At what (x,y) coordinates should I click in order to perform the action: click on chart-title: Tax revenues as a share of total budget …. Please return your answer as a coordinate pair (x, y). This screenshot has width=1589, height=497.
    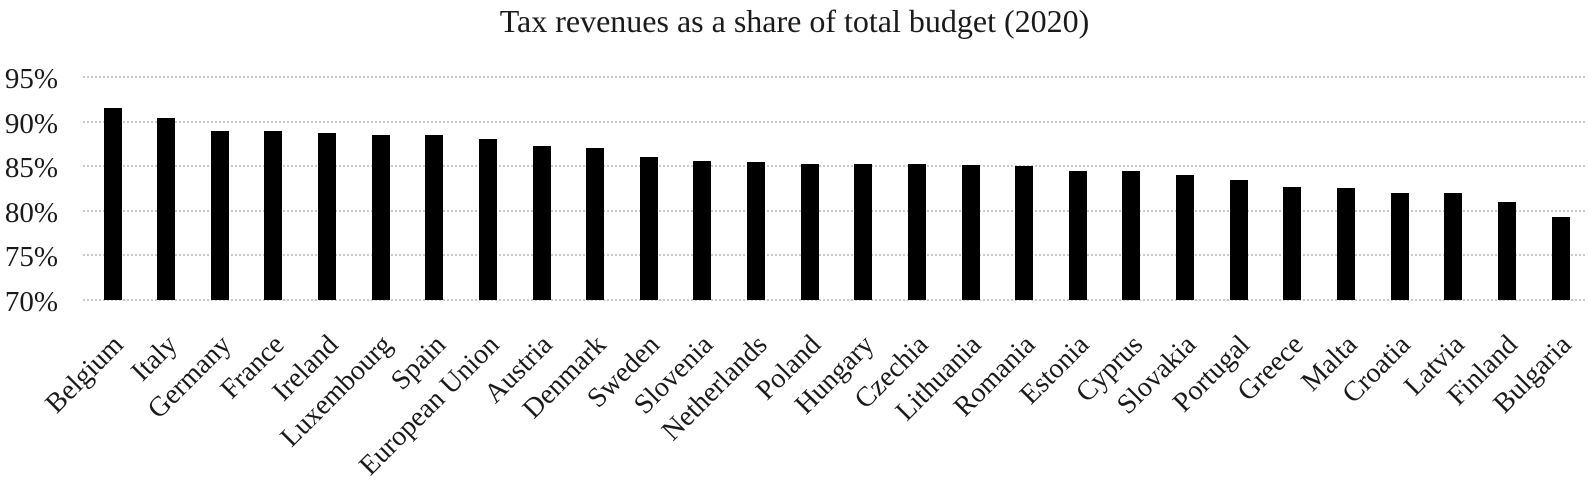
    Looking at the image, I should click on (794, 21).